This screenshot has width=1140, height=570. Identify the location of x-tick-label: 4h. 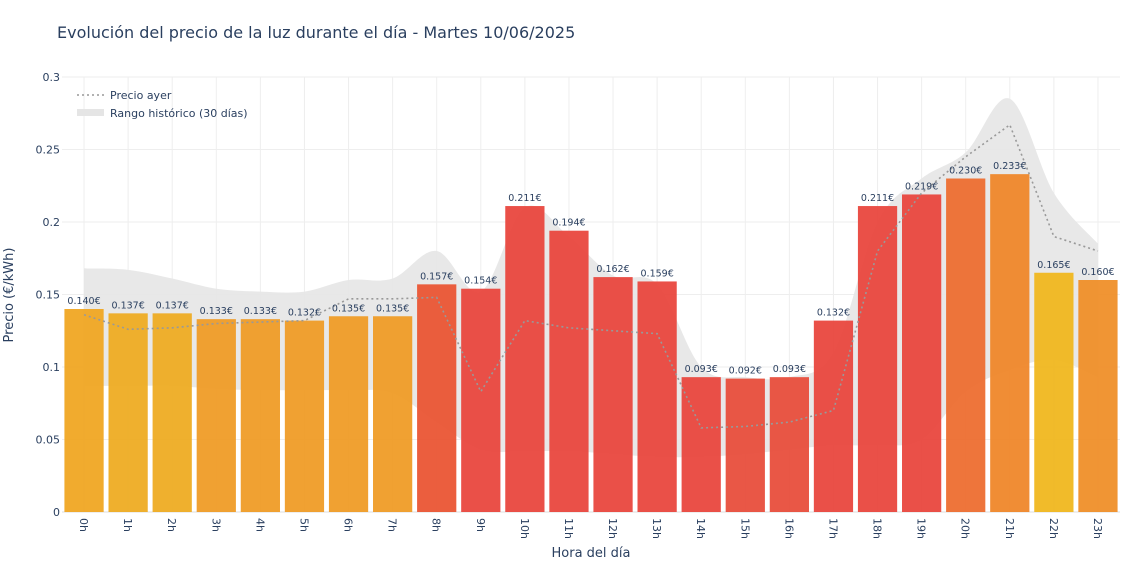
(259, 525).